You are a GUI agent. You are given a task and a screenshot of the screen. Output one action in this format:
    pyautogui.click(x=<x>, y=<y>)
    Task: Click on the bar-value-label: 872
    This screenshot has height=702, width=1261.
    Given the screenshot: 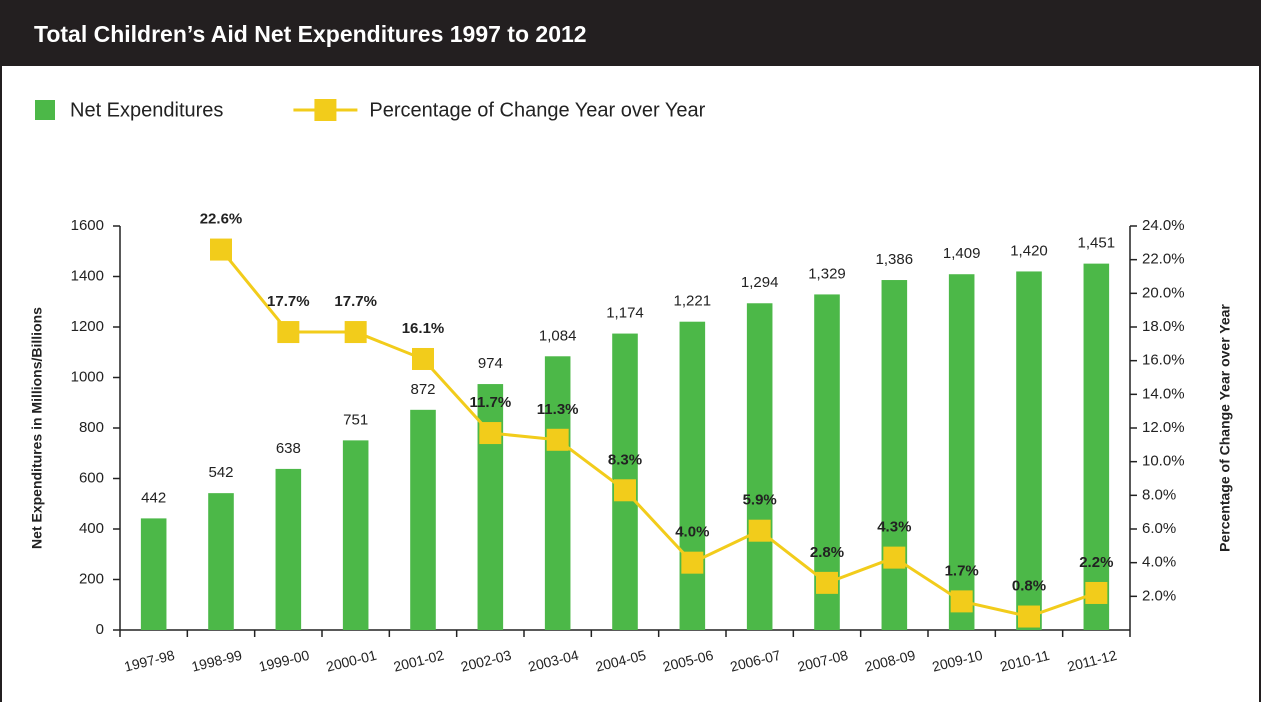 What is the action you would take?
    pyautogui.click(x=422, y=389)
    